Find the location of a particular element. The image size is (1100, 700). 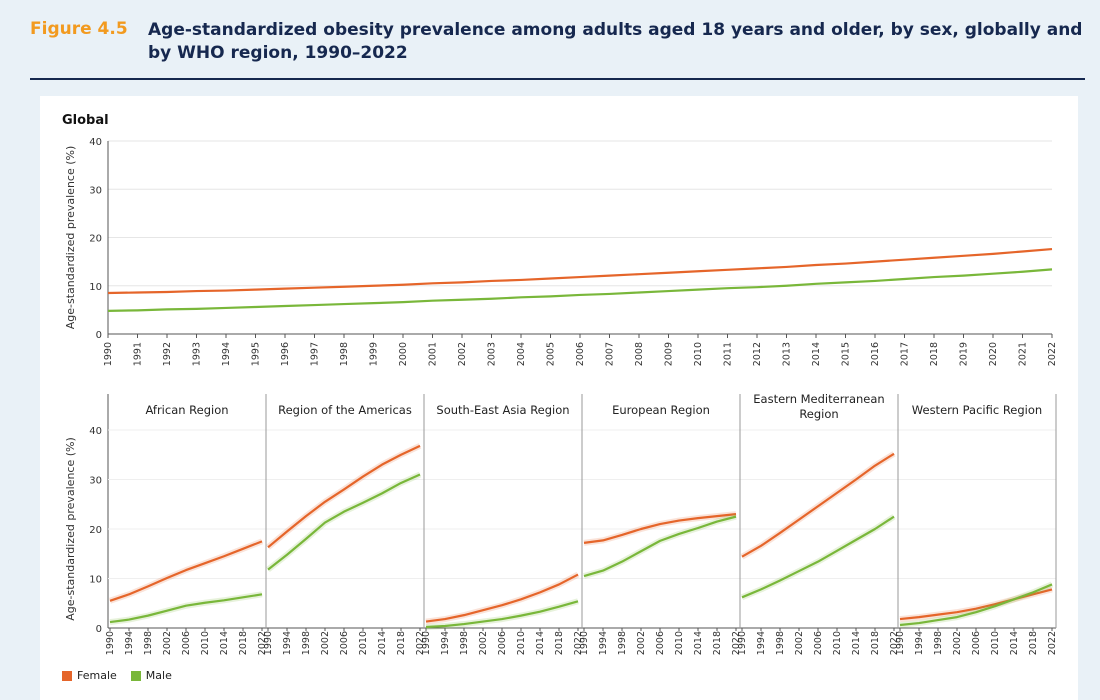

global-x-tick-label: 2022 is located at coordinates (1052, 354).